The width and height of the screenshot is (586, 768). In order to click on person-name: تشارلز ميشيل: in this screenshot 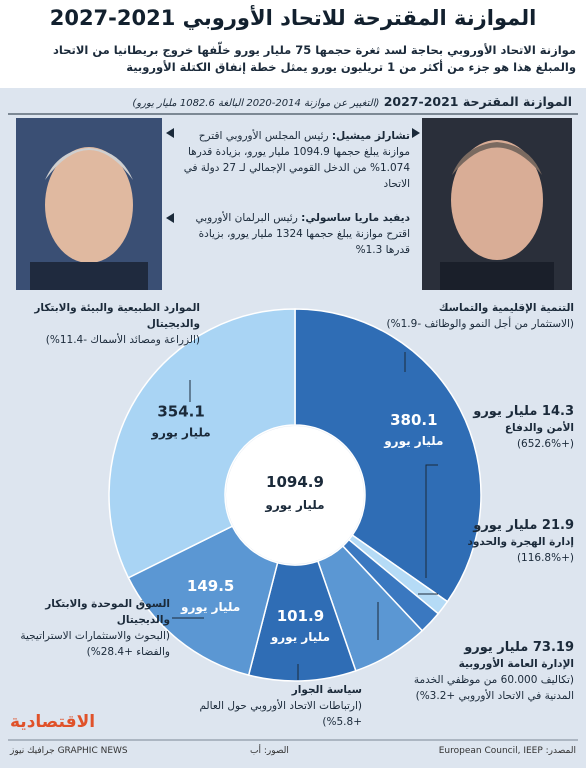, I will do `click(370, 136)`.